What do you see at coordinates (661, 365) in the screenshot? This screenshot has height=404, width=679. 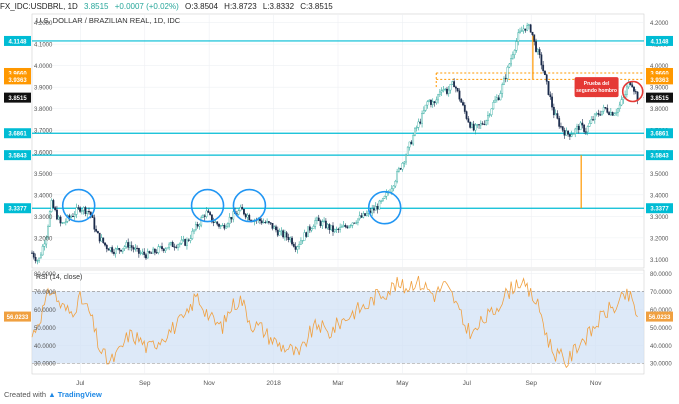 I see `rsi-tick-label: 30.0000` at bounding box center [661, 365].